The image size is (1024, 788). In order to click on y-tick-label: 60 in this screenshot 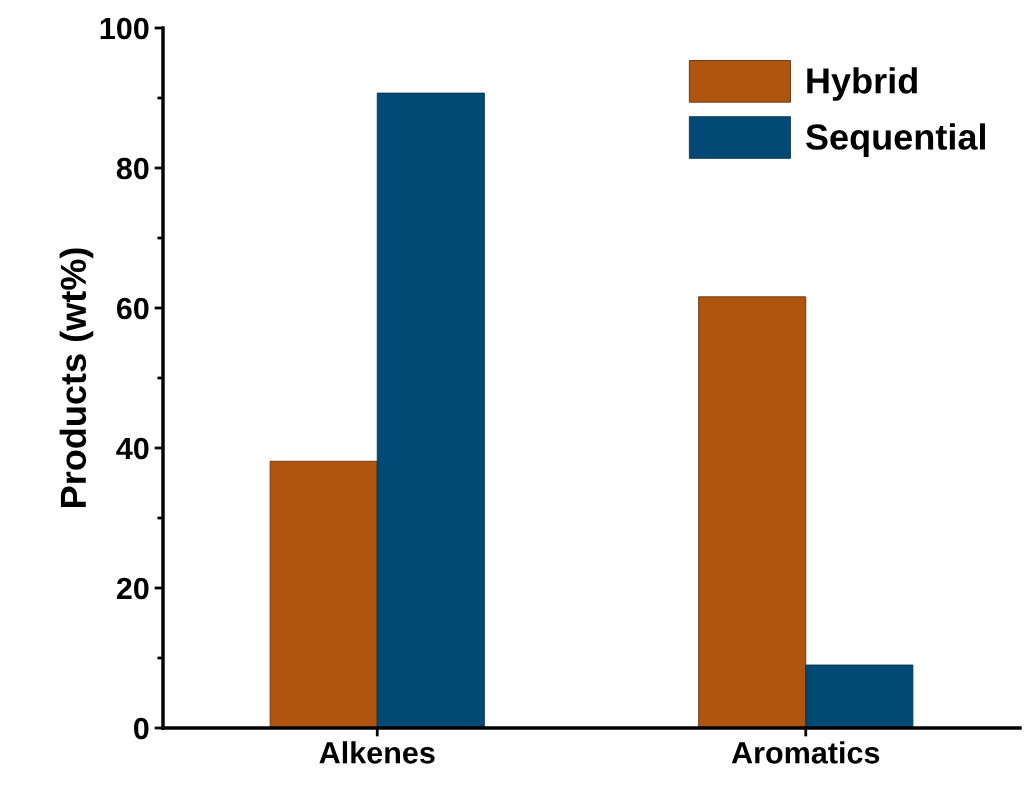, I will do `click(132, 308)`.